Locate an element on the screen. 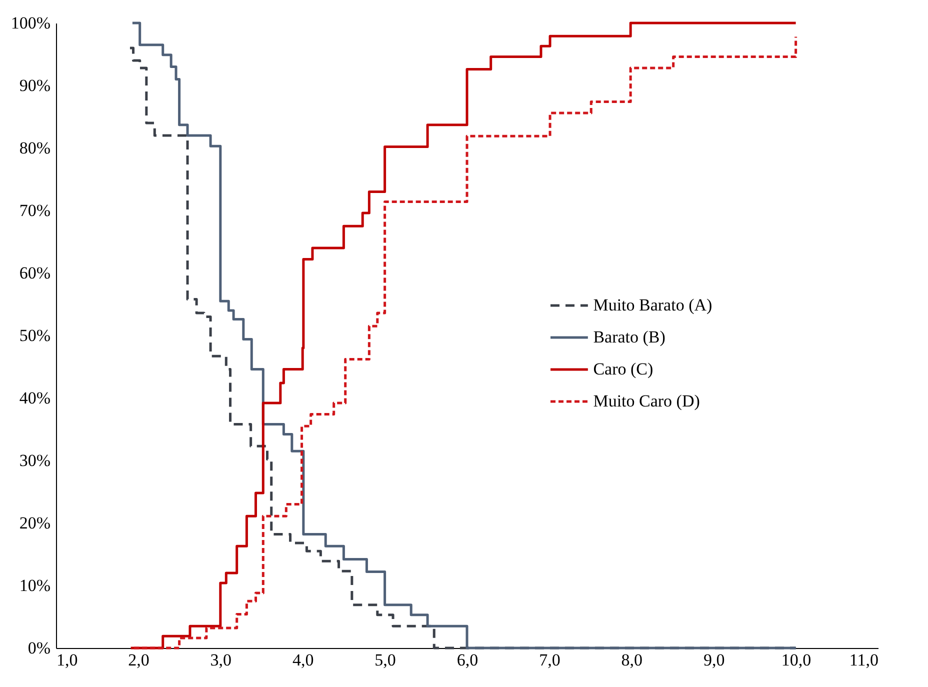  legend-label: Muito Caro (D) is located at coordinates (646, 401).